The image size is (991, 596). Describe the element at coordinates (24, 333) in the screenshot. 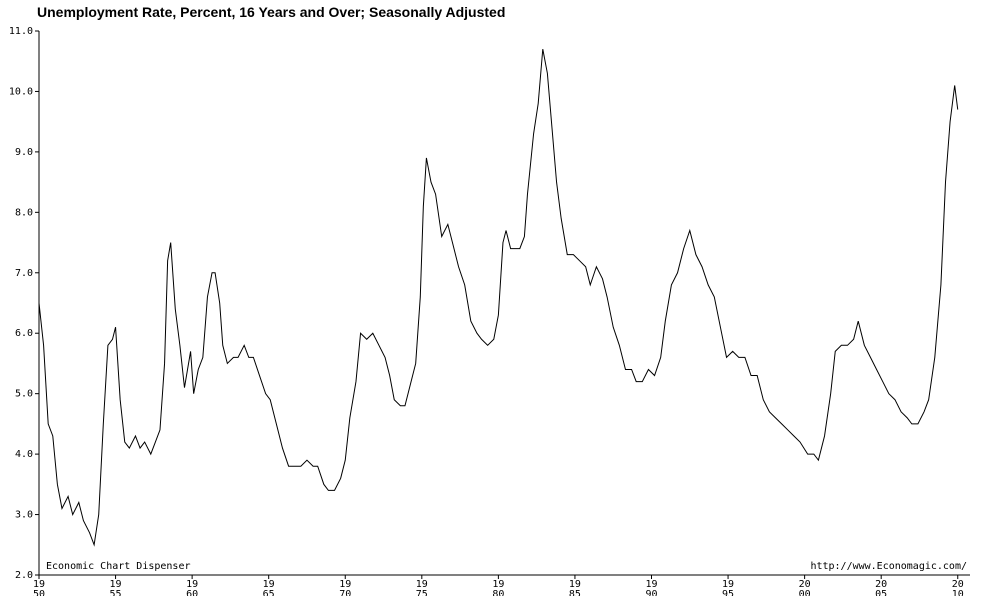

I see `y-tick-label: 6.0` at that location.